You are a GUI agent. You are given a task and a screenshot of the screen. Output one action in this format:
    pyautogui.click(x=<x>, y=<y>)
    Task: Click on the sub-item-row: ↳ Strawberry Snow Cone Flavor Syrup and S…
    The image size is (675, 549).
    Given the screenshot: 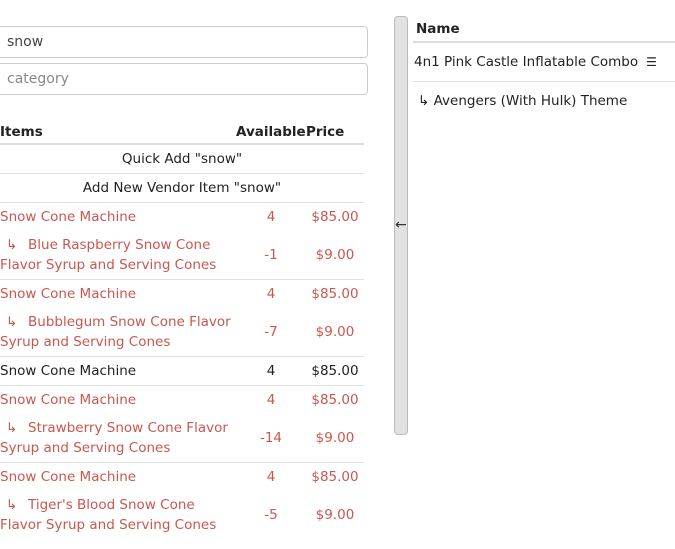 What is the action you would take?
    pyautogui.click(x=182, y=438)
    